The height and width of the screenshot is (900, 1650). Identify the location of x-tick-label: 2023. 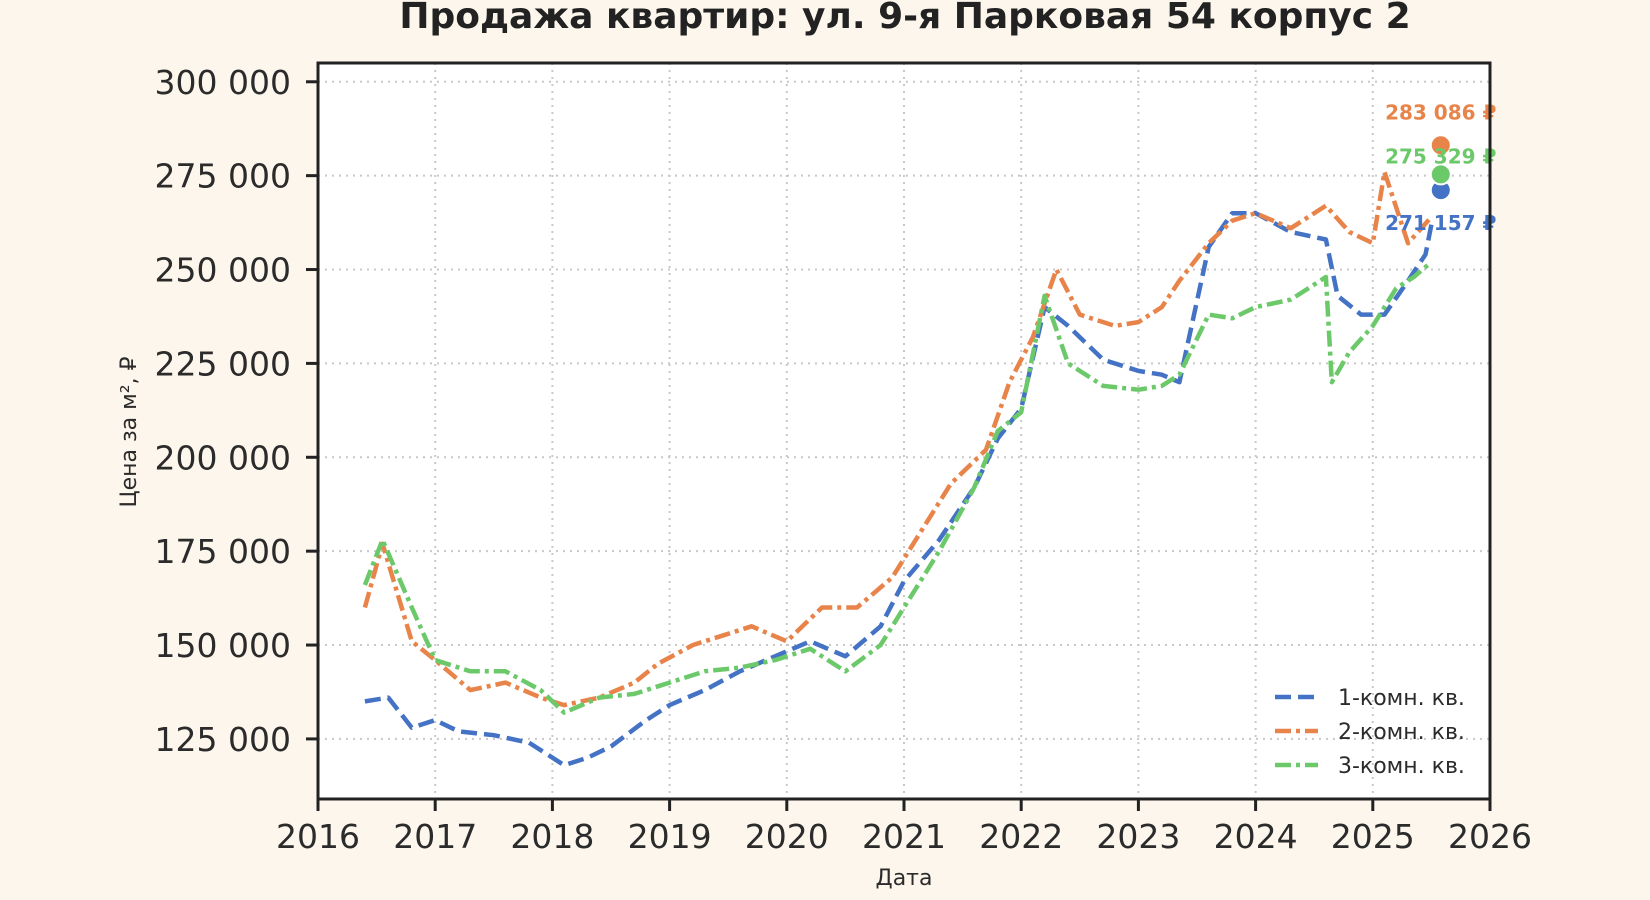
(1138, 836).